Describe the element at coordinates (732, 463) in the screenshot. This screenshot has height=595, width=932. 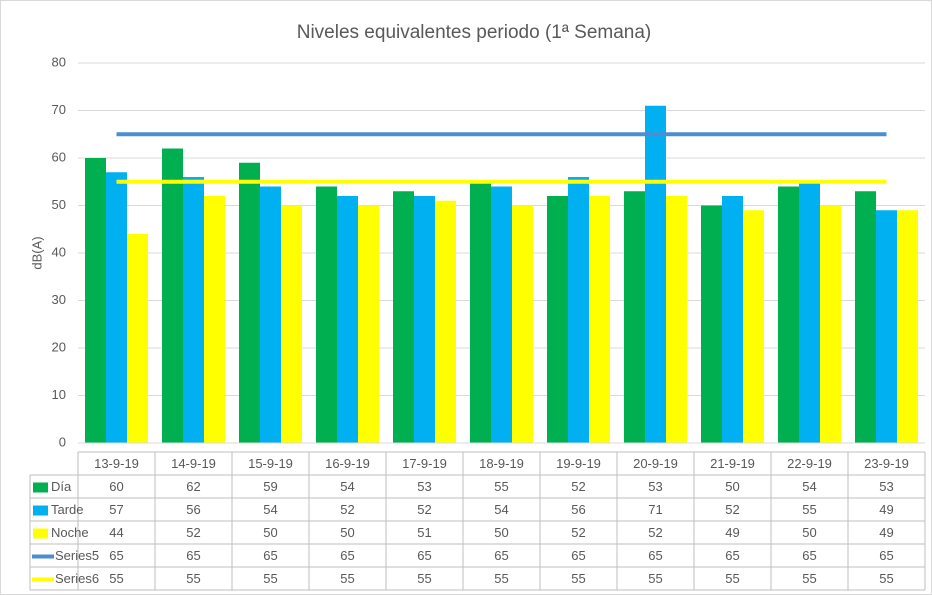
I see `x-tick-label: 21-9-19` at that location.